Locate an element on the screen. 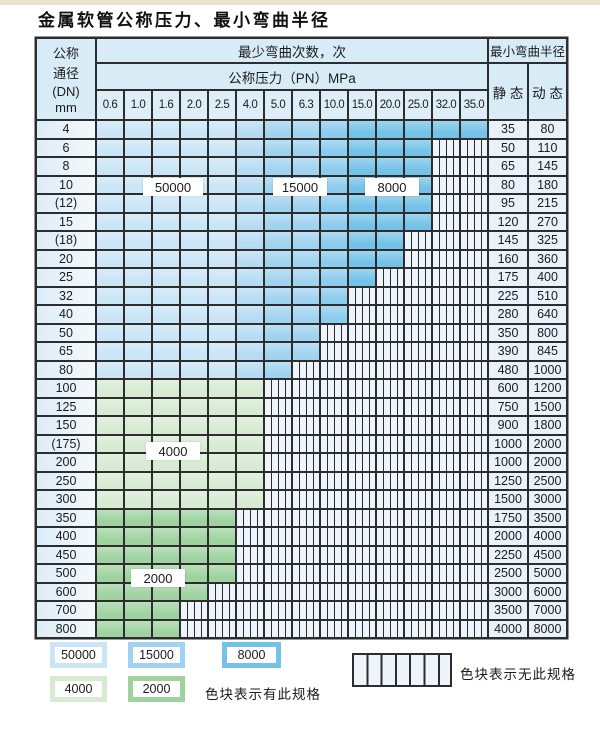 The width and height of the screenshot is (600, 743). static-radius-value: 600 is located at coordinates (508, 388).